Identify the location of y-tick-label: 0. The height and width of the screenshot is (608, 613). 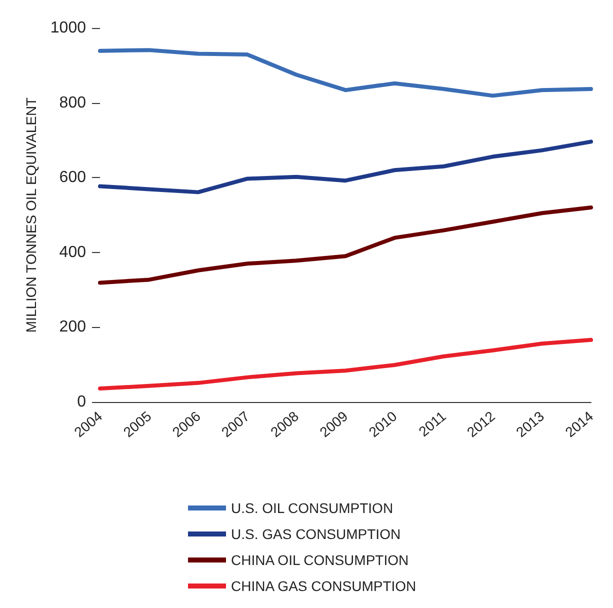
(81, 402).